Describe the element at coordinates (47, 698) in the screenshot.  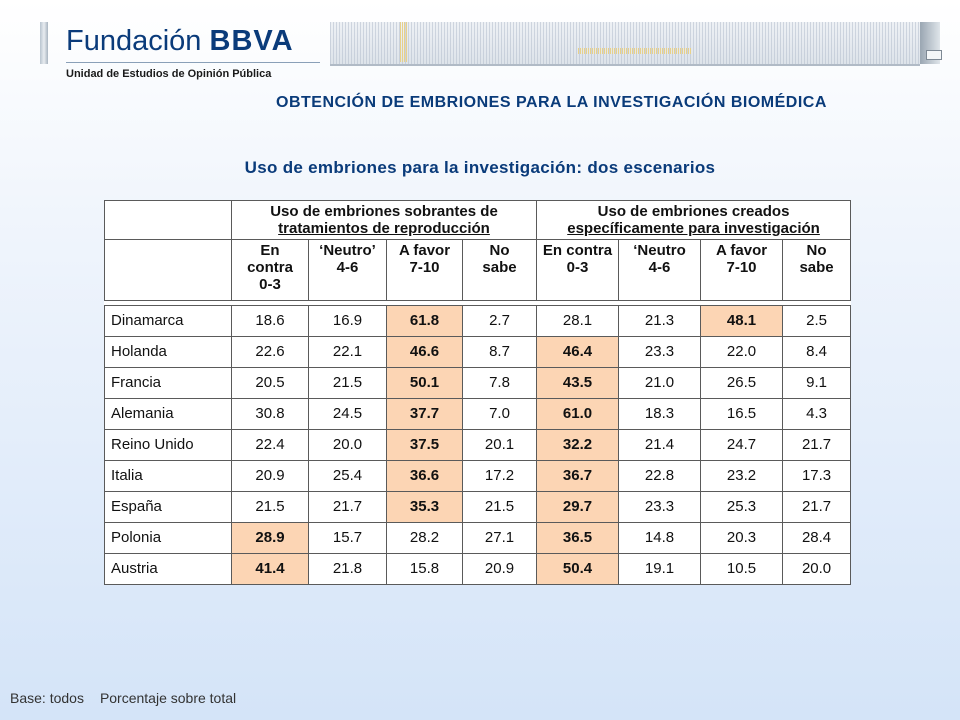
I see `base-note: Base: todos` at that location.